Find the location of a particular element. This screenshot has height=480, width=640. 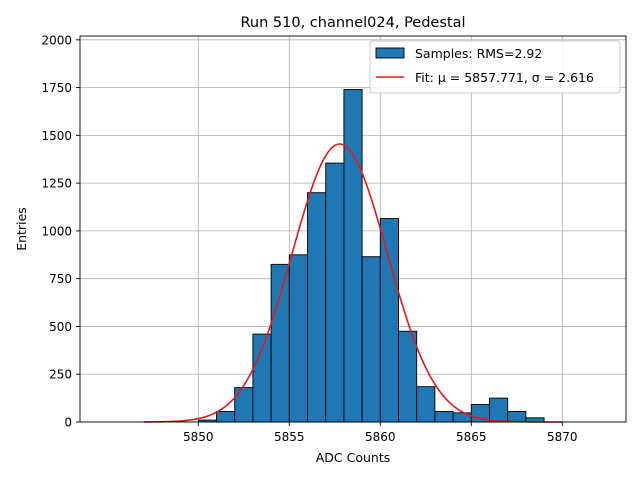

x-tick-label: 5850 is located at coordinates (198, 437).